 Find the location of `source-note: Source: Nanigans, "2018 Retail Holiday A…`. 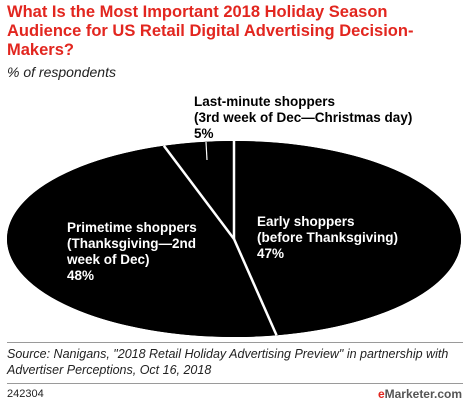

source-note: Source: Nanigans, "2018 Retail Holiday A… is located at coordinates (228, 362).